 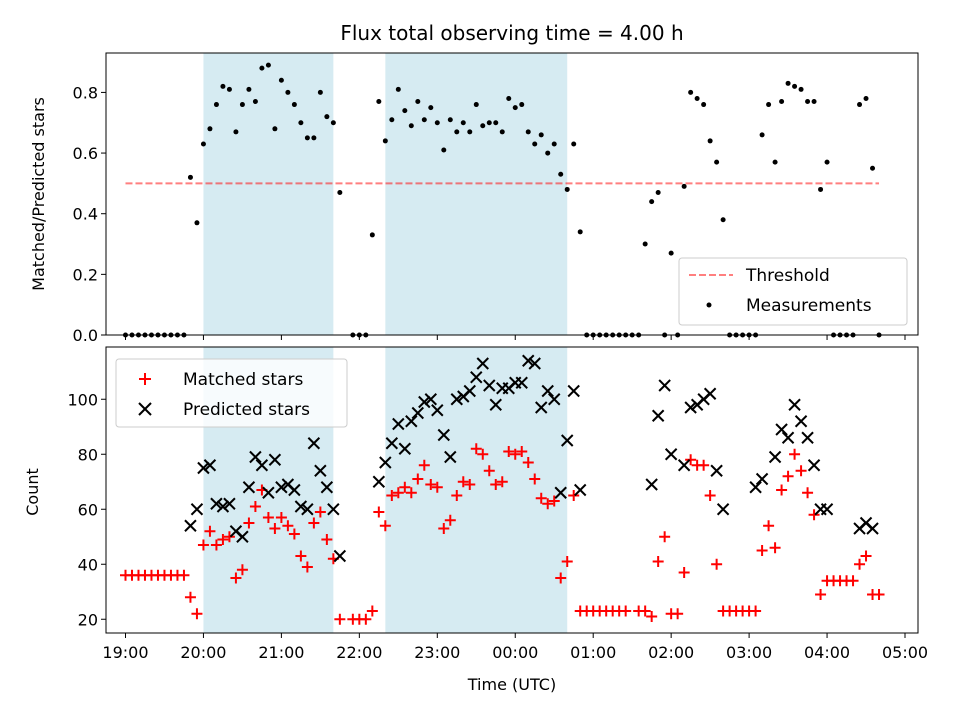 What do you see at coordinates (85, 92) in the screenshot?
I see `top-y-tick-label: 0.8` at bounding box center [85, 92].